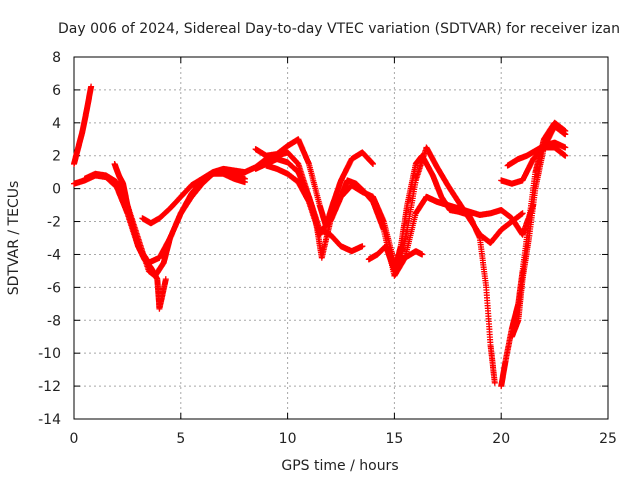  Describe the element at coordinates (56, 190) in the screenshot. I see `y-tick-label-4: 0` at that location.